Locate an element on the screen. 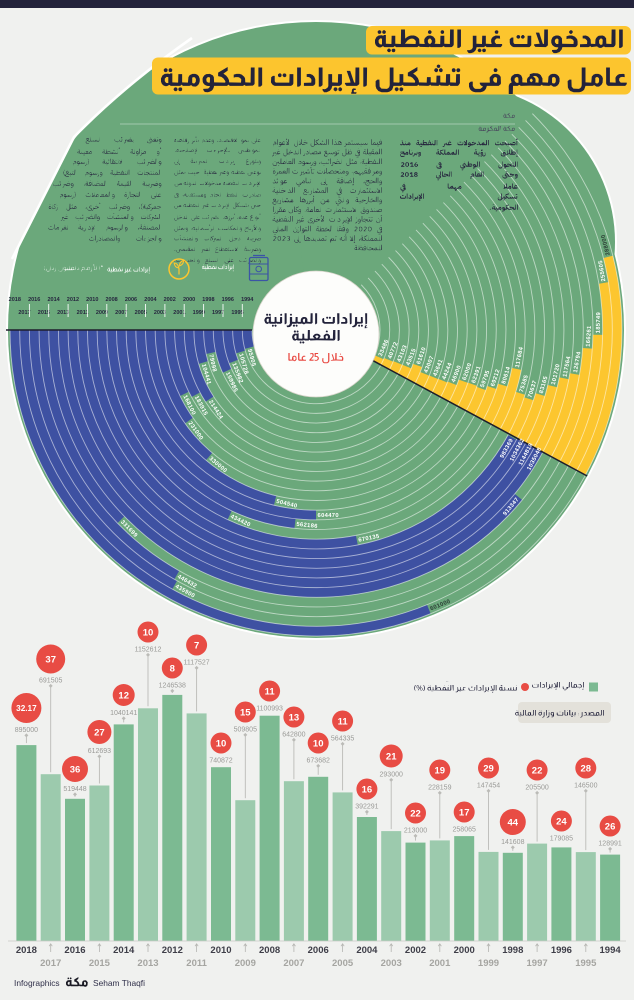 The height and width of the screenshot is (1000, 634). svg-text: 15 is located at coordinates (245, 712).